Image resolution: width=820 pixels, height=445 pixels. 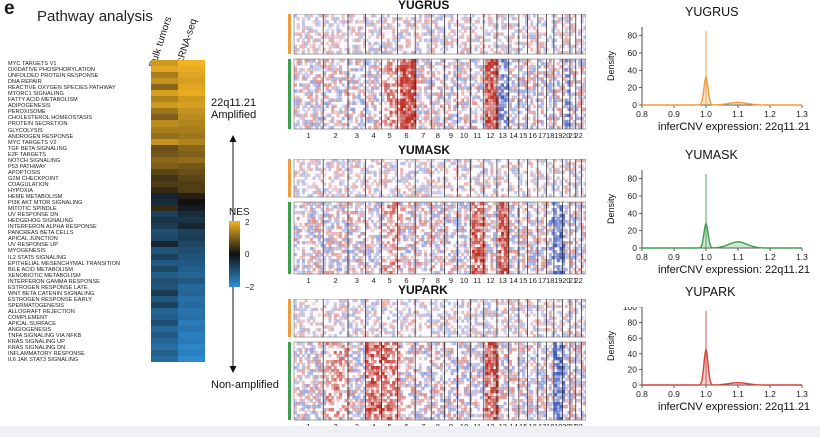 What do you see at coordinates (406, 135) in the screenshot?
I see `chromosome-label: 6` at bounding box center [406, 135].